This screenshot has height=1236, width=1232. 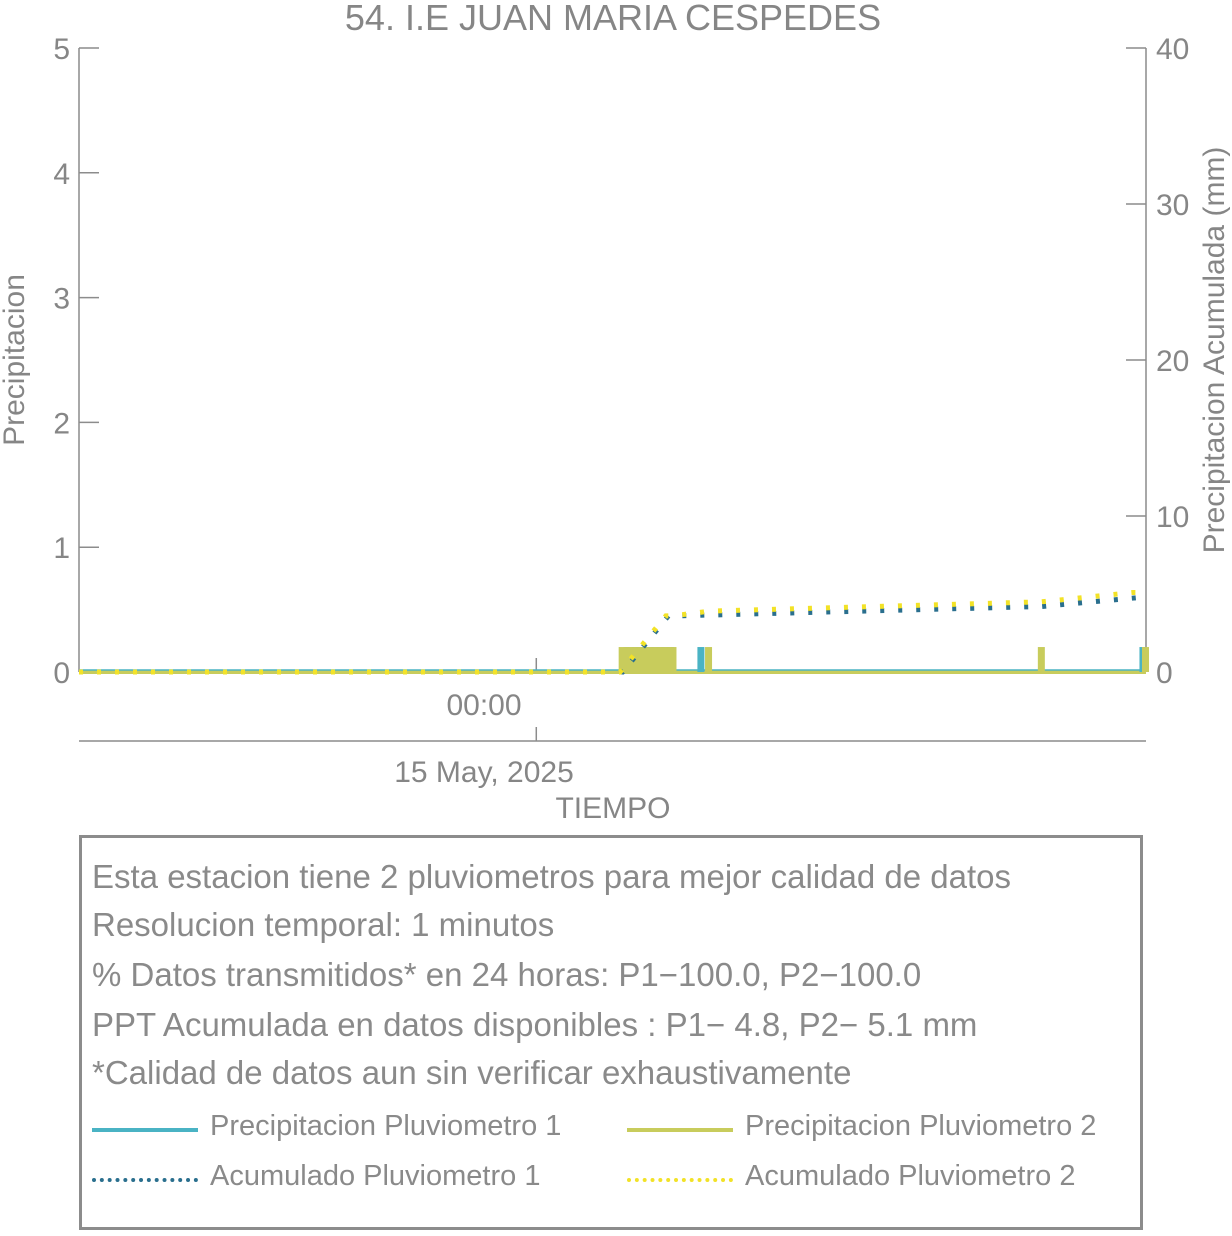 What do you see at coordinates (61, 174) in the screenshot?
I see `y-tick-label-left: 4` at bounding box center [61, 174].